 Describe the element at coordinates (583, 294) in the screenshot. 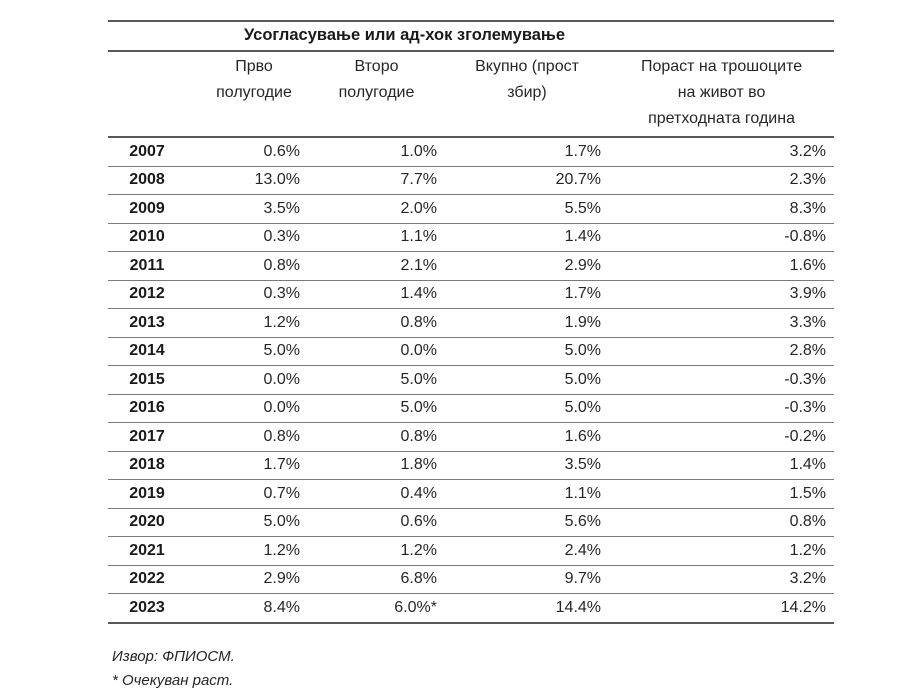

I see `total-cell: 1.7%` at that location.